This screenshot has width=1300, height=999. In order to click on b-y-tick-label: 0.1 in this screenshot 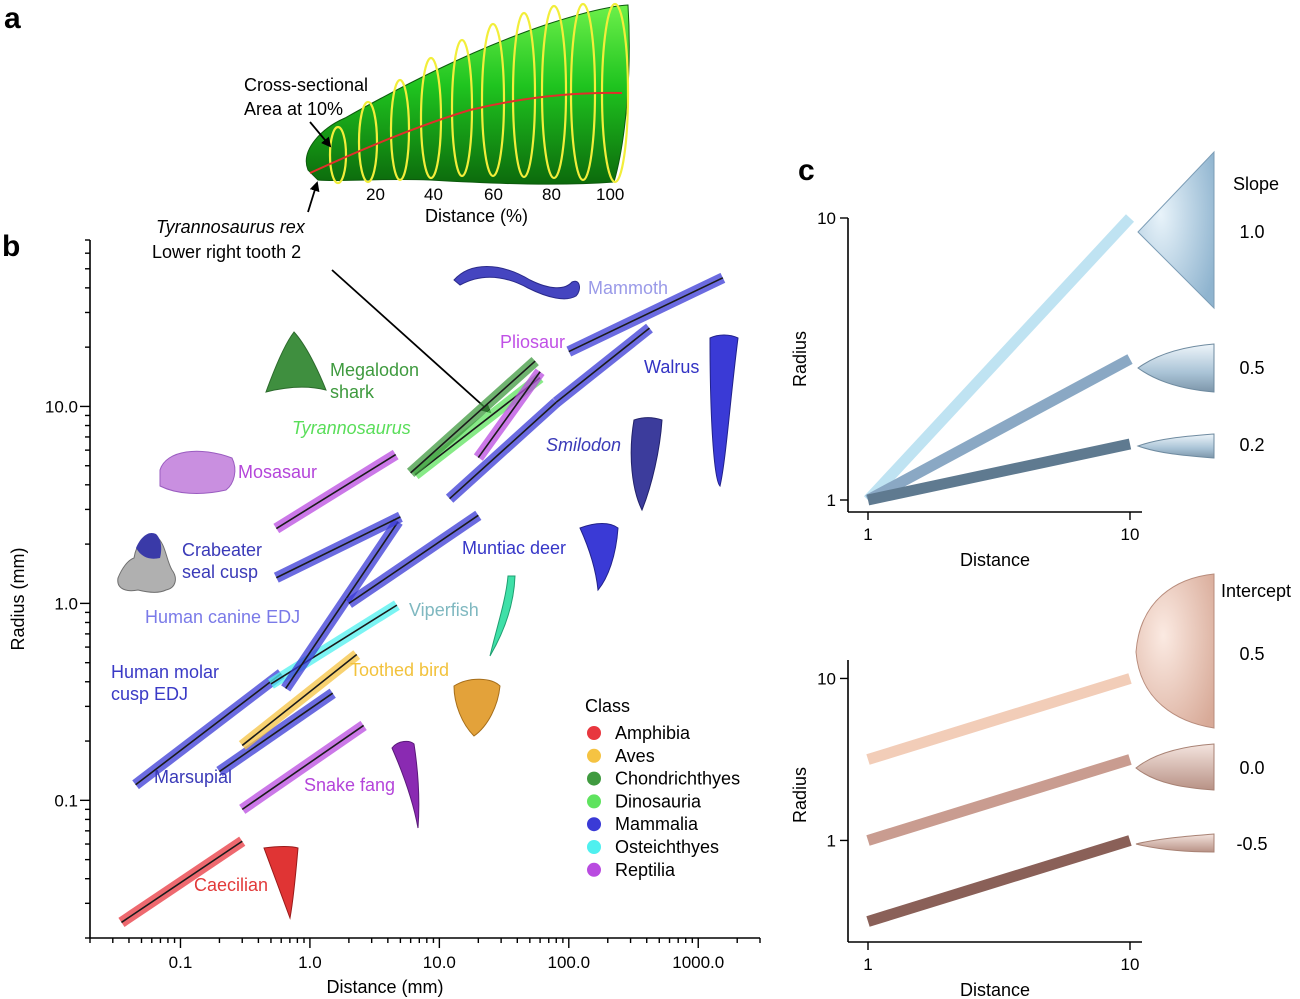, I will do `click(66, 800)`.